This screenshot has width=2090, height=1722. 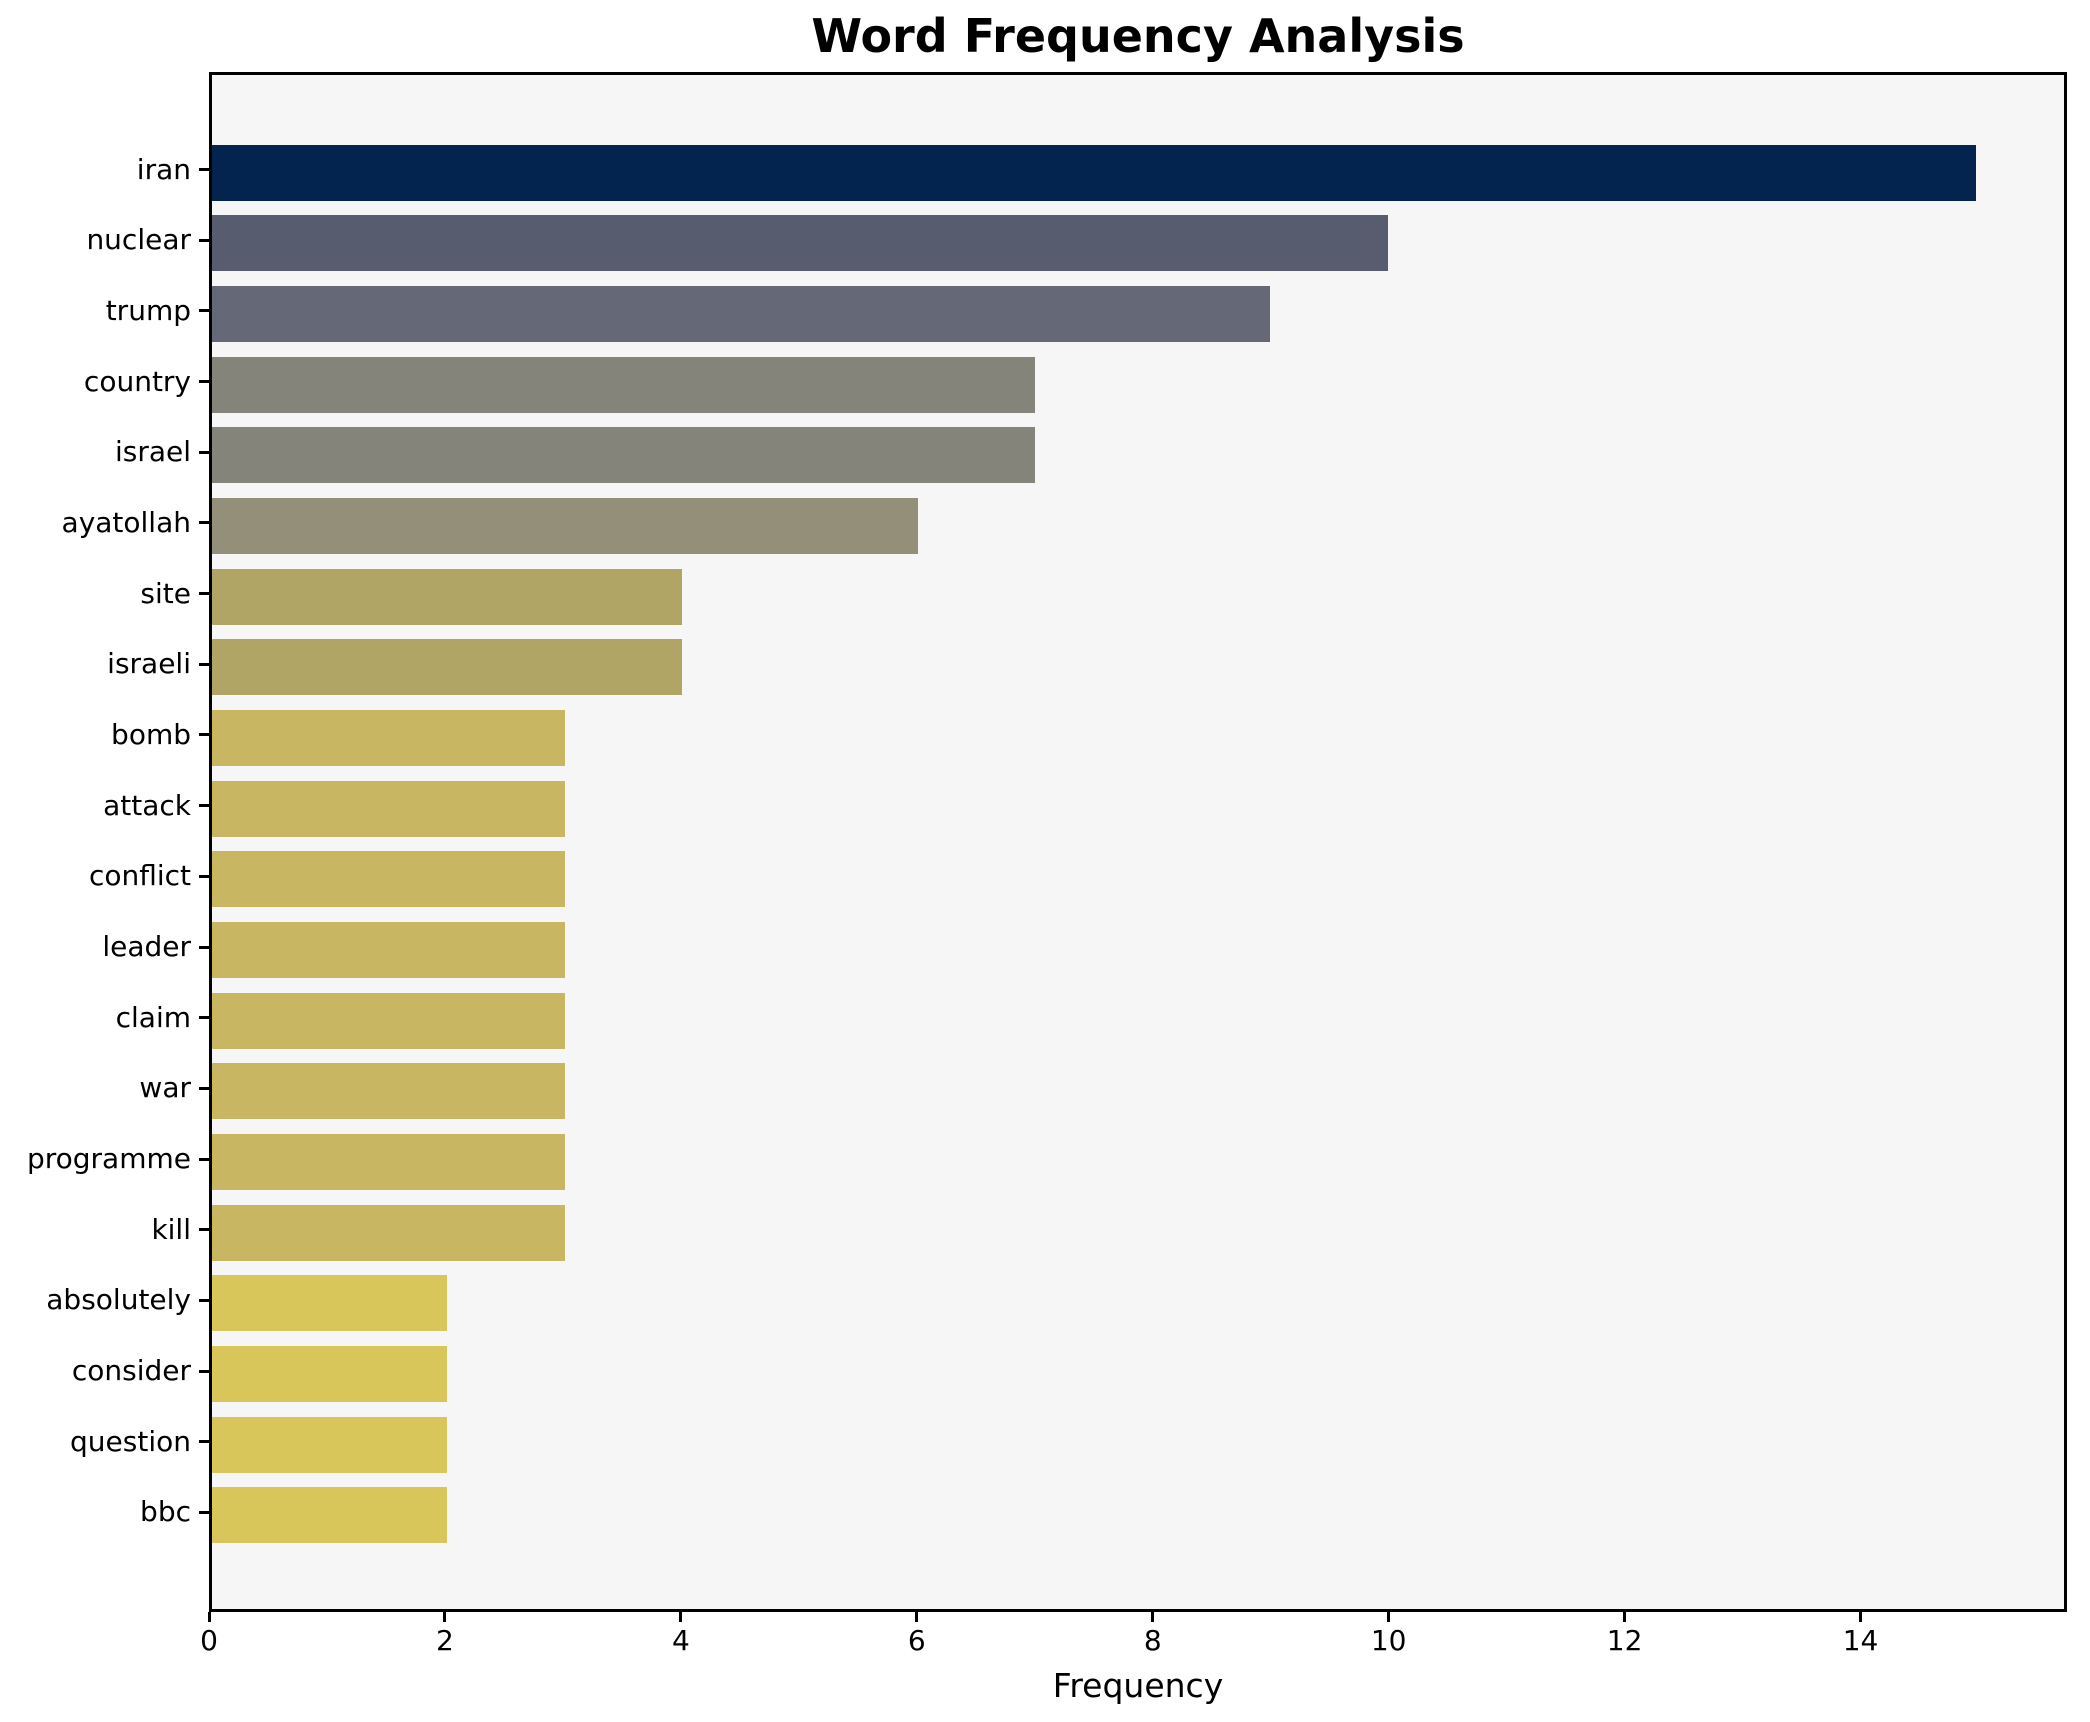 I want to click on bar-programme, so click(x=388, y=1162).